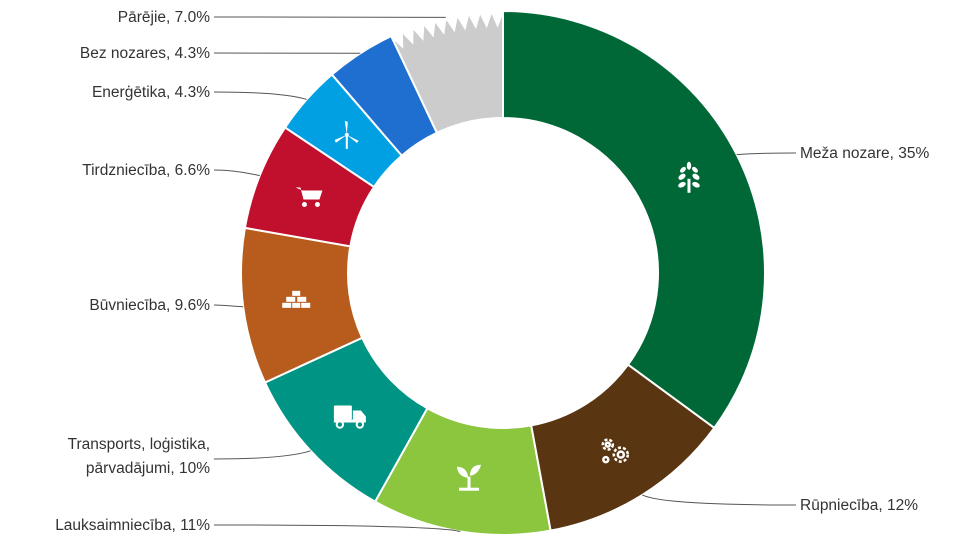 This screenshot has width=968, height=537. What do you see at coordinates (262, 455) in the screenshot?
I see `leader-line-transports-logistika-parvadajumi` at bounding box center [262, 455].